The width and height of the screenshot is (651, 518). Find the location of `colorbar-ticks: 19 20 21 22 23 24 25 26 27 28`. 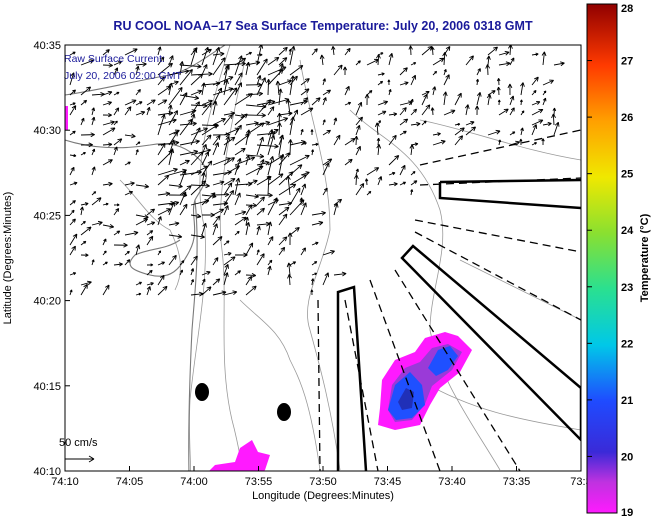

colorbar-ticks: 19 20 21 22 23 24 25 26 27 28 is located at coordinates (610, 260).